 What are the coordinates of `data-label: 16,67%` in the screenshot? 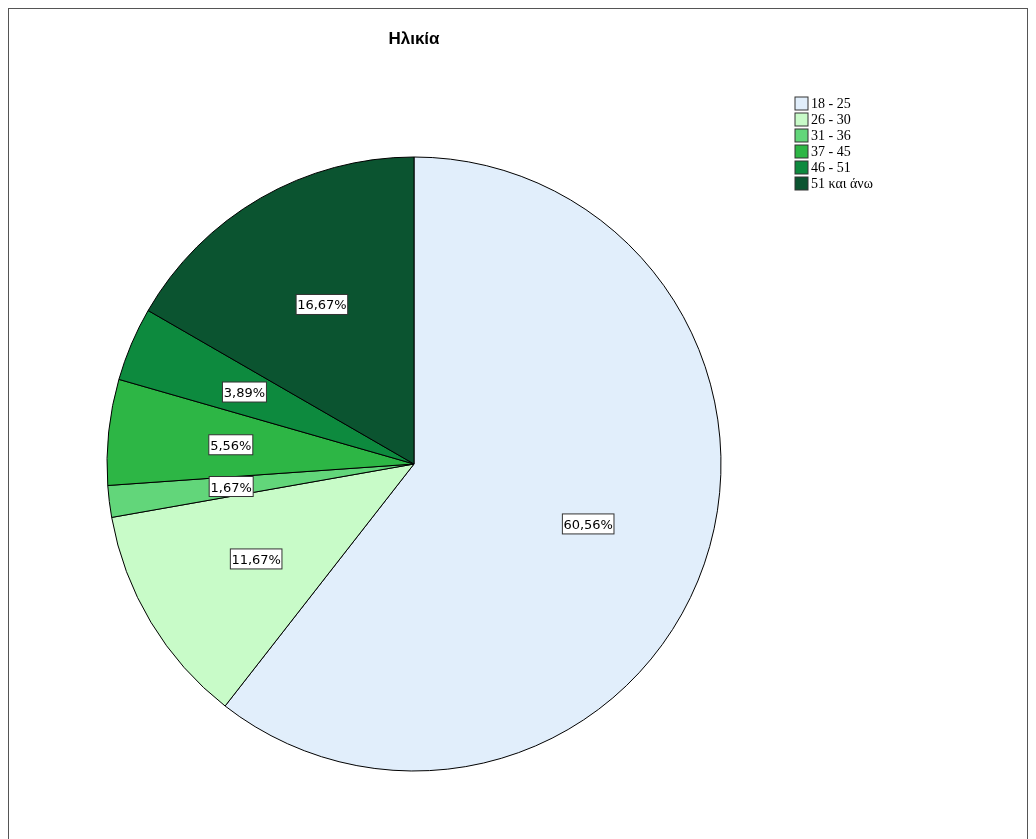 It's located at (322, 305).